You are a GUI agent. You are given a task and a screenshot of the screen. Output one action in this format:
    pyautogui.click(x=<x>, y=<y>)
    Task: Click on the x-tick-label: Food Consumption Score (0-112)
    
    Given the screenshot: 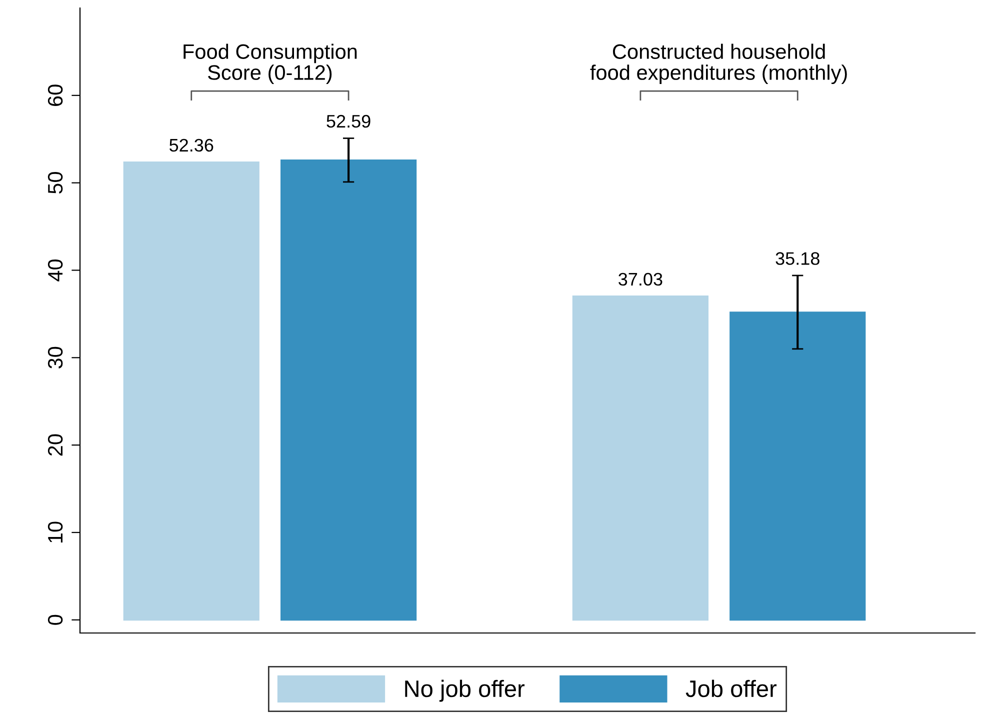 What is the action you would take?
    pyautogui.click(x=270, y=64)
    